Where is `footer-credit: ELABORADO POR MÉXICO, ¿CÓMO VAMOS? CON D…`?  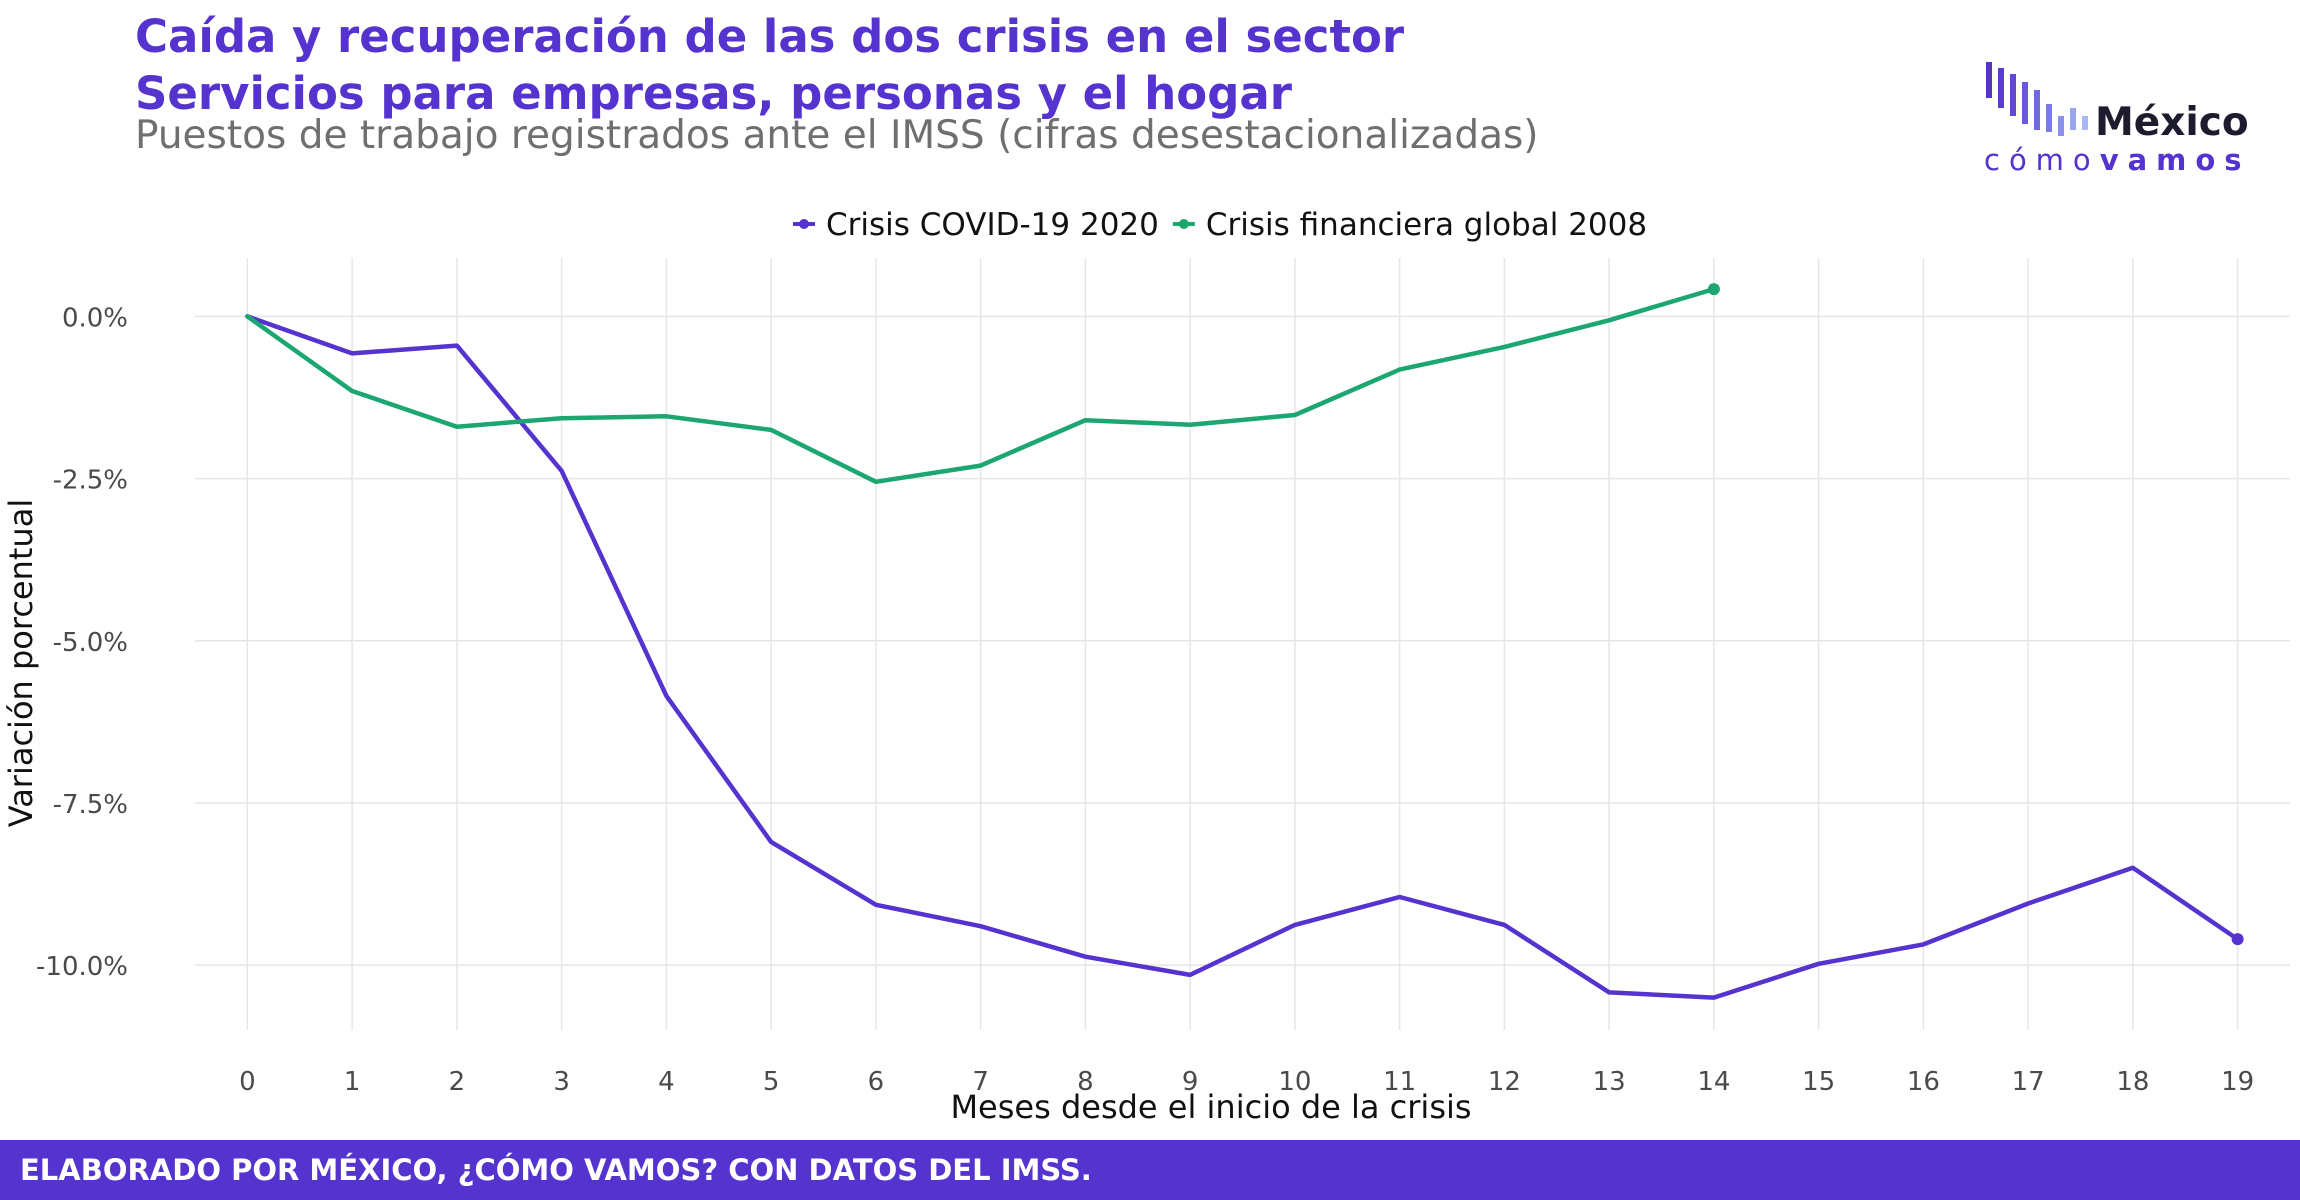 footer-credit: ELABORADO POR MÉXICO, ¿CÓMO VAMOS? CON D… is located at coordinates (556, 1170).